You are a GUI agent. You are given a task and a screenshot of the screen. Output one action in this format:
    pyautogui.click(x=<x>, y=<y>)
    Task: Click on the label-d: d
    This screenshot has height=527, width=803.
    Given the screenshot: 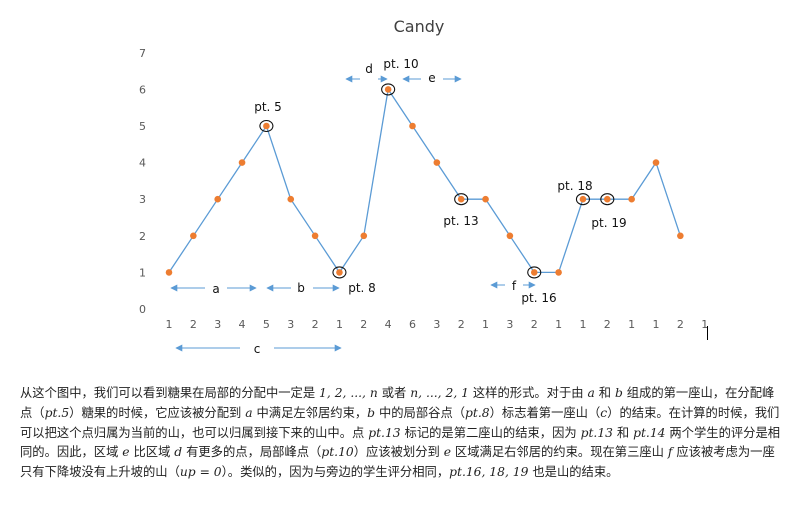 What is the action you would take?
    pyautogui.click(x=369, y=69)
    